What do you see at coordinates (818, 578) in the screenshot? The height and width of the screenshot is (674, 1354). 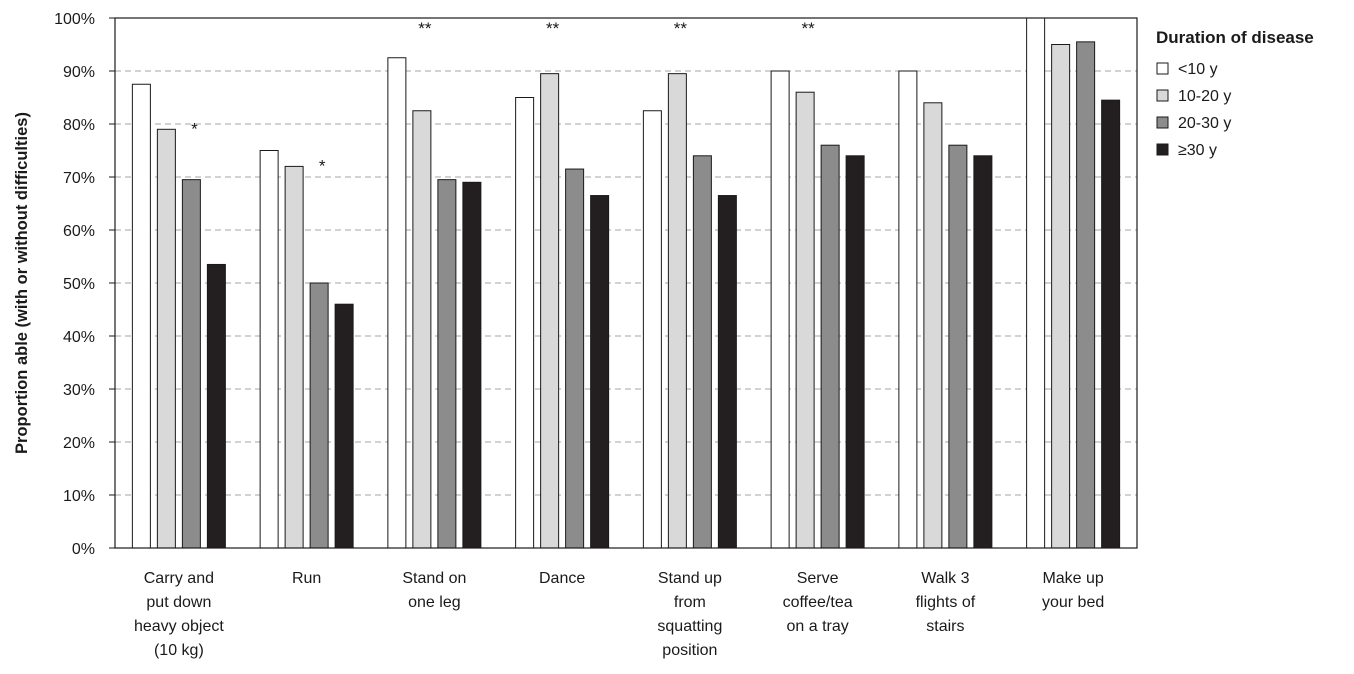 I see `category-label: Serve` at bounding box center [818, 578].